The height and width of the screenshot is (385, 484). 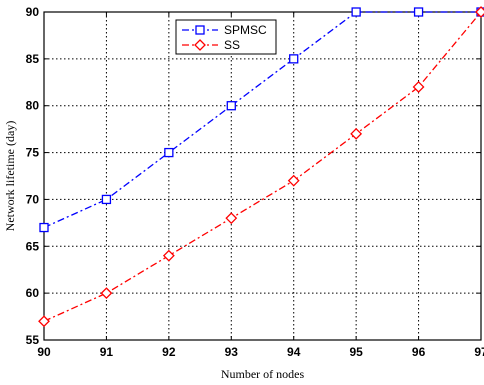 I want to click on y-tick-label: 65, so click(x=33, y=246).